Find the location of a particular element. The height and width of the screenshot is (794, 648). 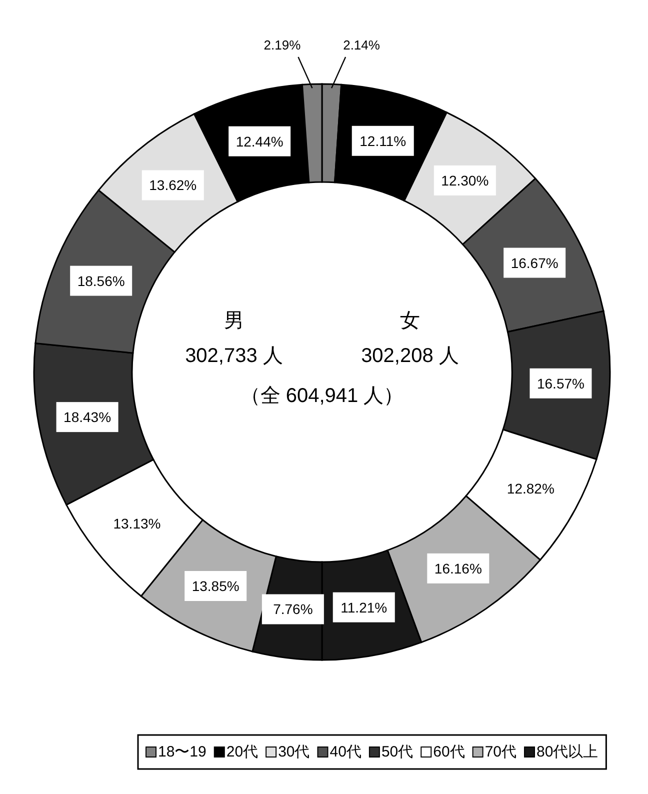

data-label: 16.57% is located at coordinates (560, 383).